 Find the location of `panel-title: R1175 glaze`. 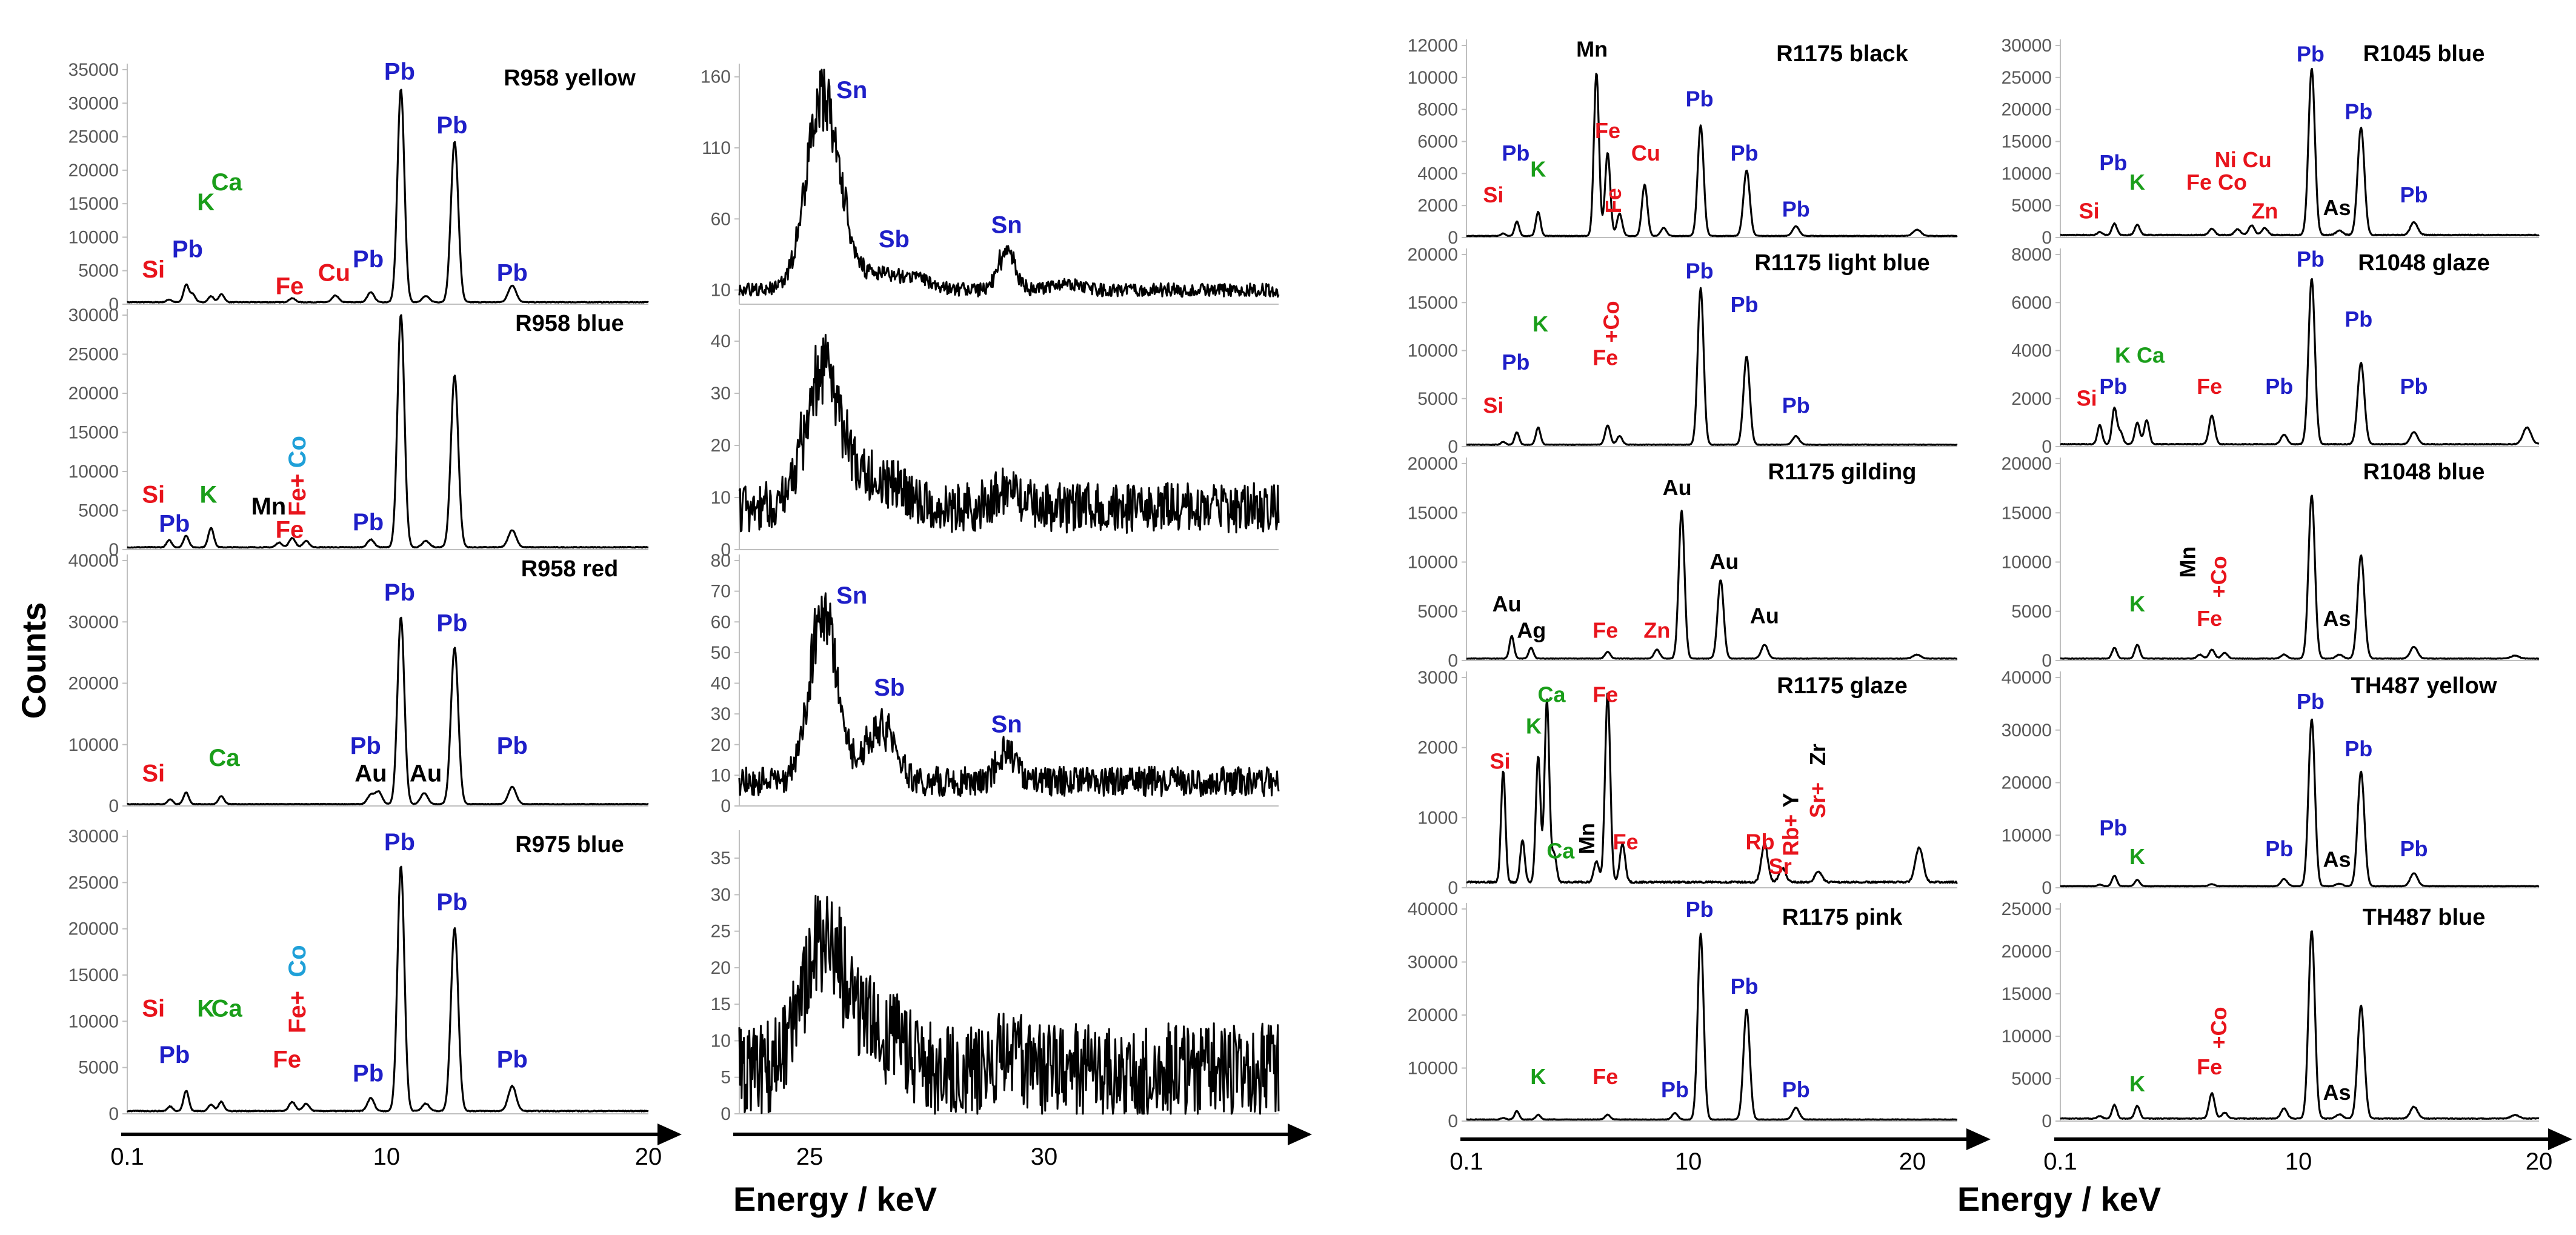

panel-title: R1175 glaze is located at coordinates (1842, 686).